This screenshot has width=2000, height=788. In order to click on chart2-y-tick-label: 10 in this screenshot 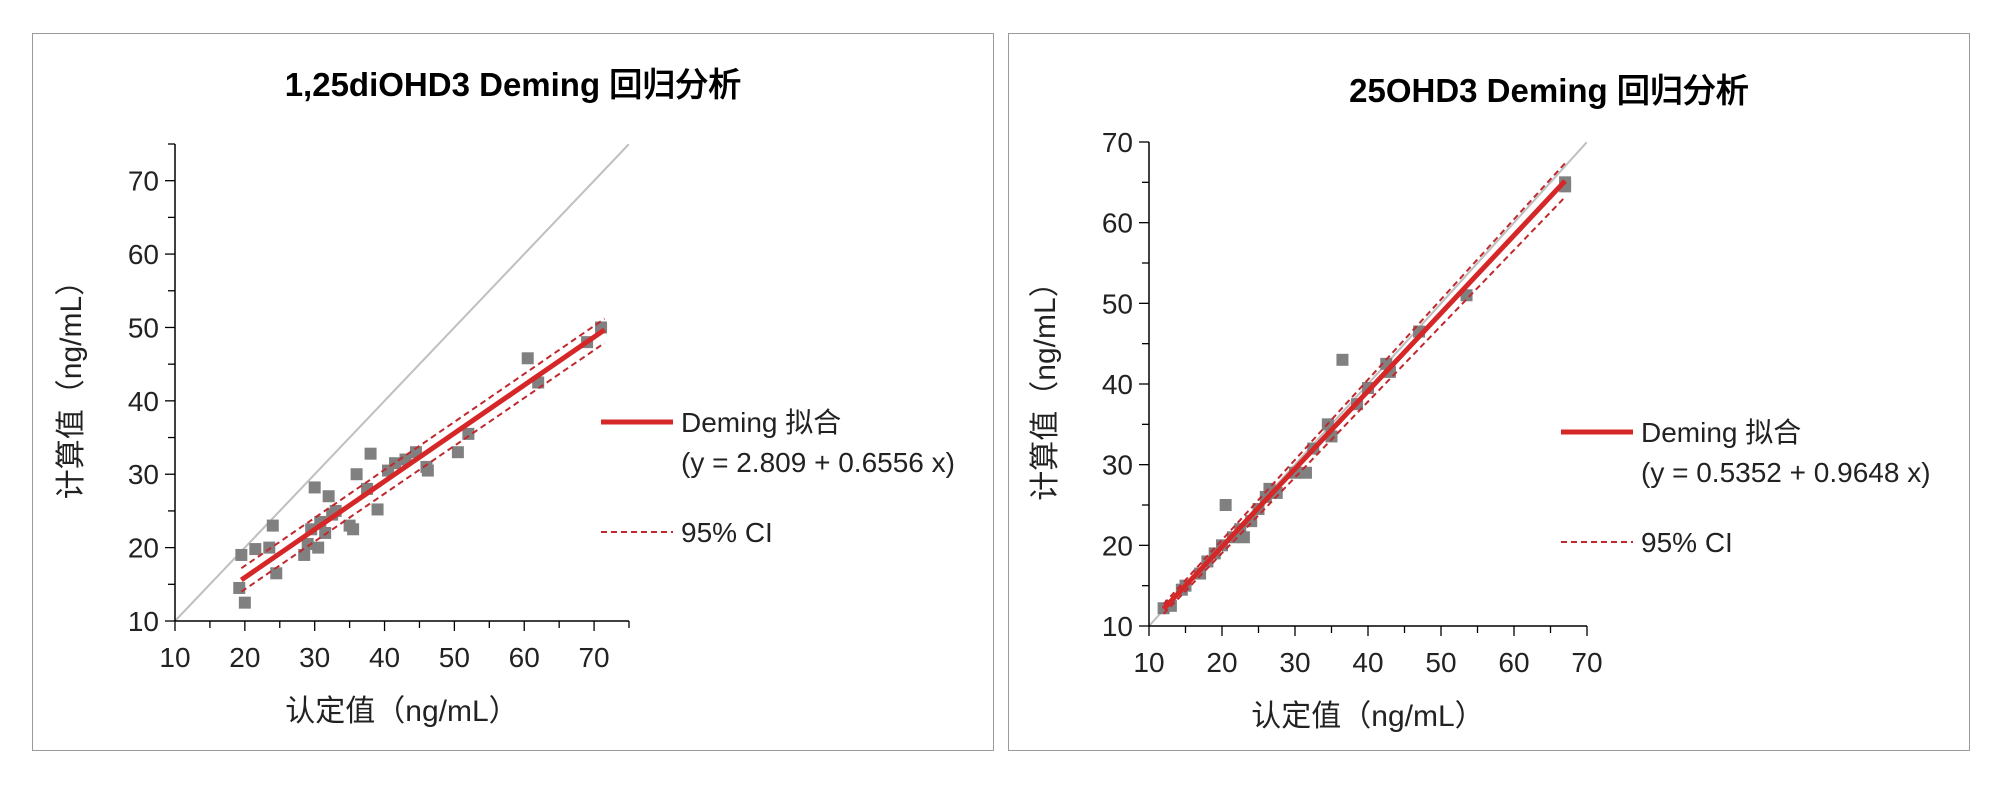, I will do `click(1117, 626)`.